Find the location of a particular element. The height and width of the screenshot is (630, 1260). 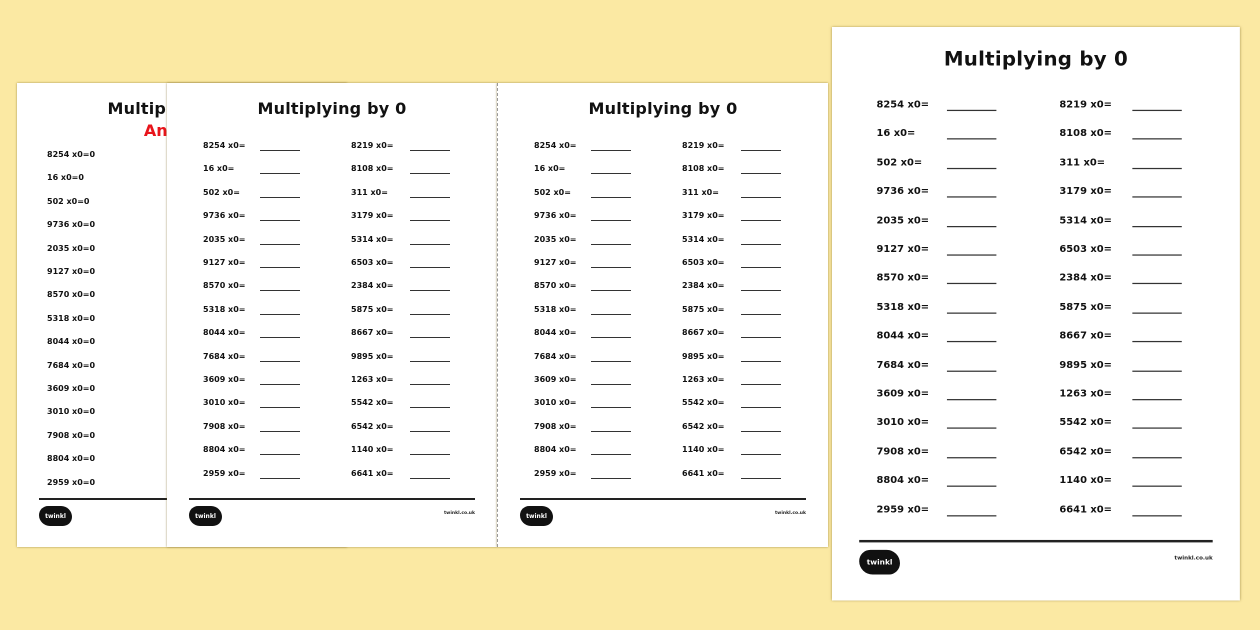

problem-text: 3609 x0= is located at coordinates (555, 379).